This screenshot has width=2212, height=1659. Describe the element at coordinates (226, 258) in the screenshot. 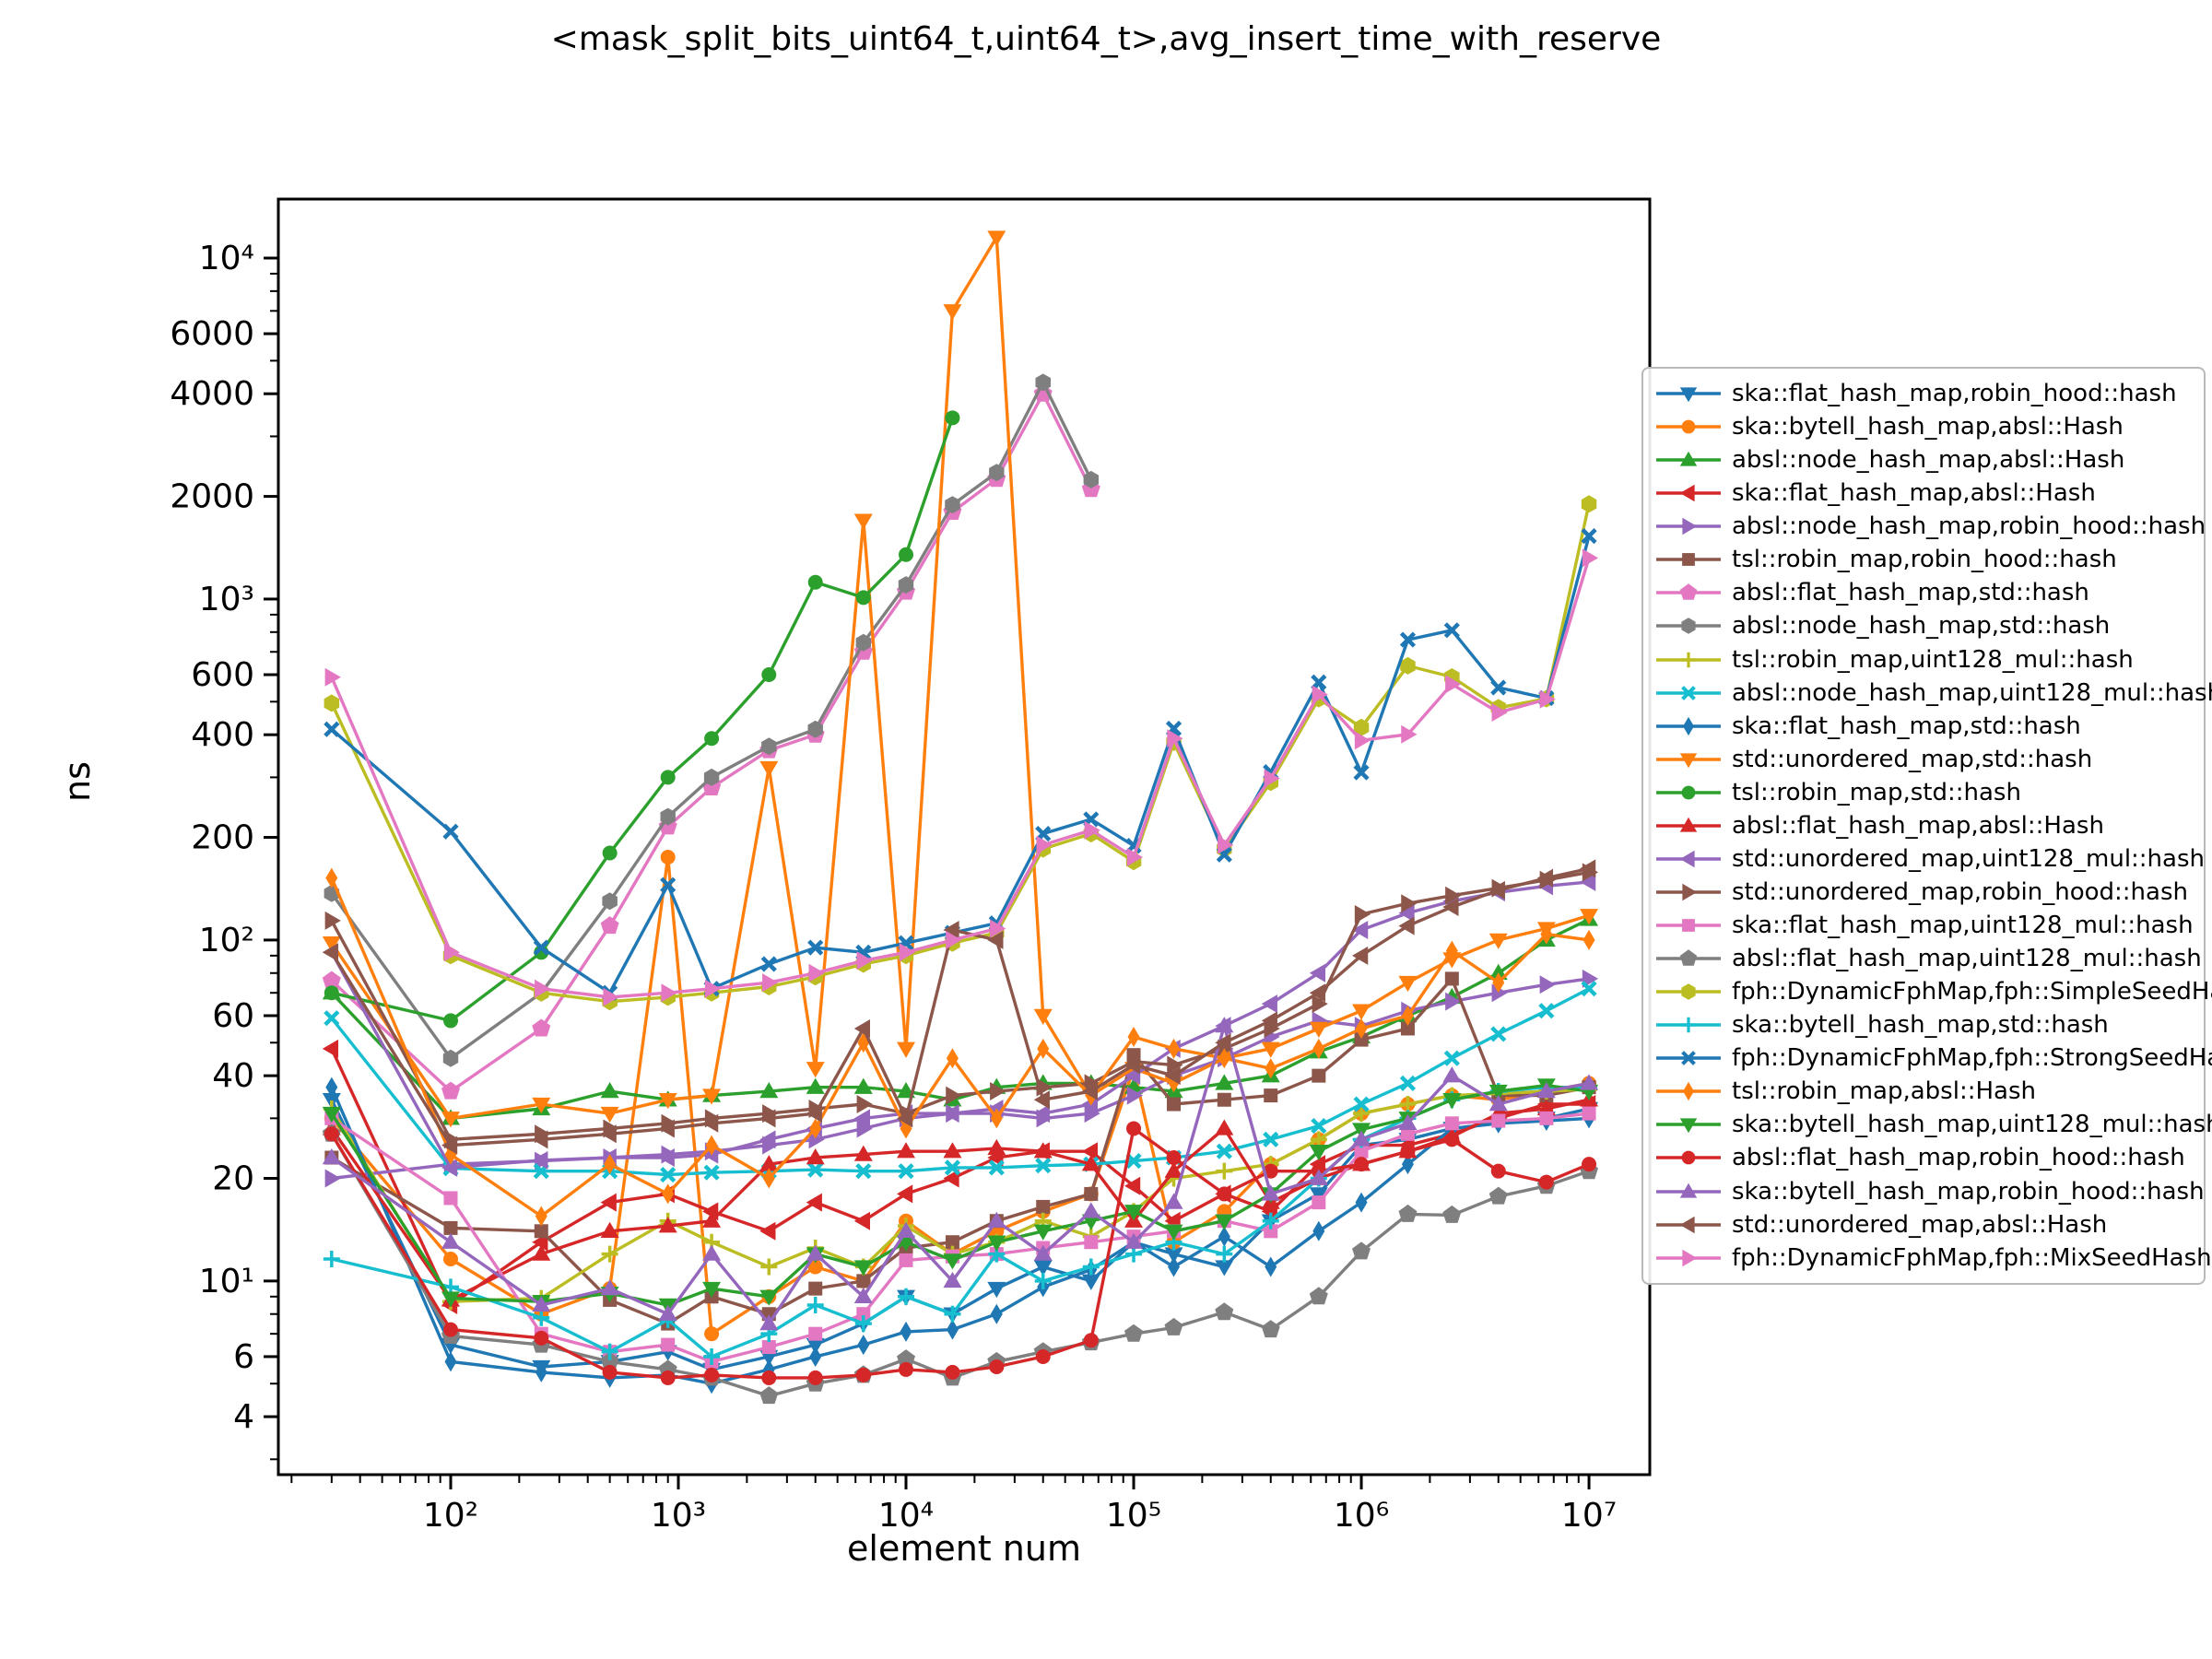

I see `y-tick-label: 10⁴` at that location.